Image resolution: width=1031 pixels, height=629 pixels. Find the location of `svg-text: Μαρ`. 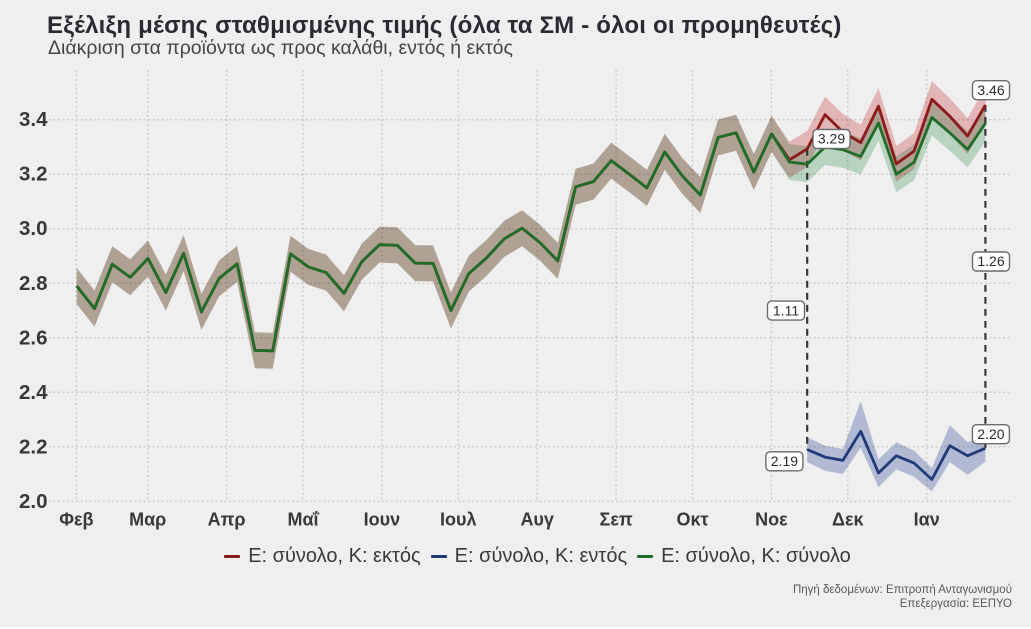

svg-text: Μαρ is located at coordinates (147, 520).